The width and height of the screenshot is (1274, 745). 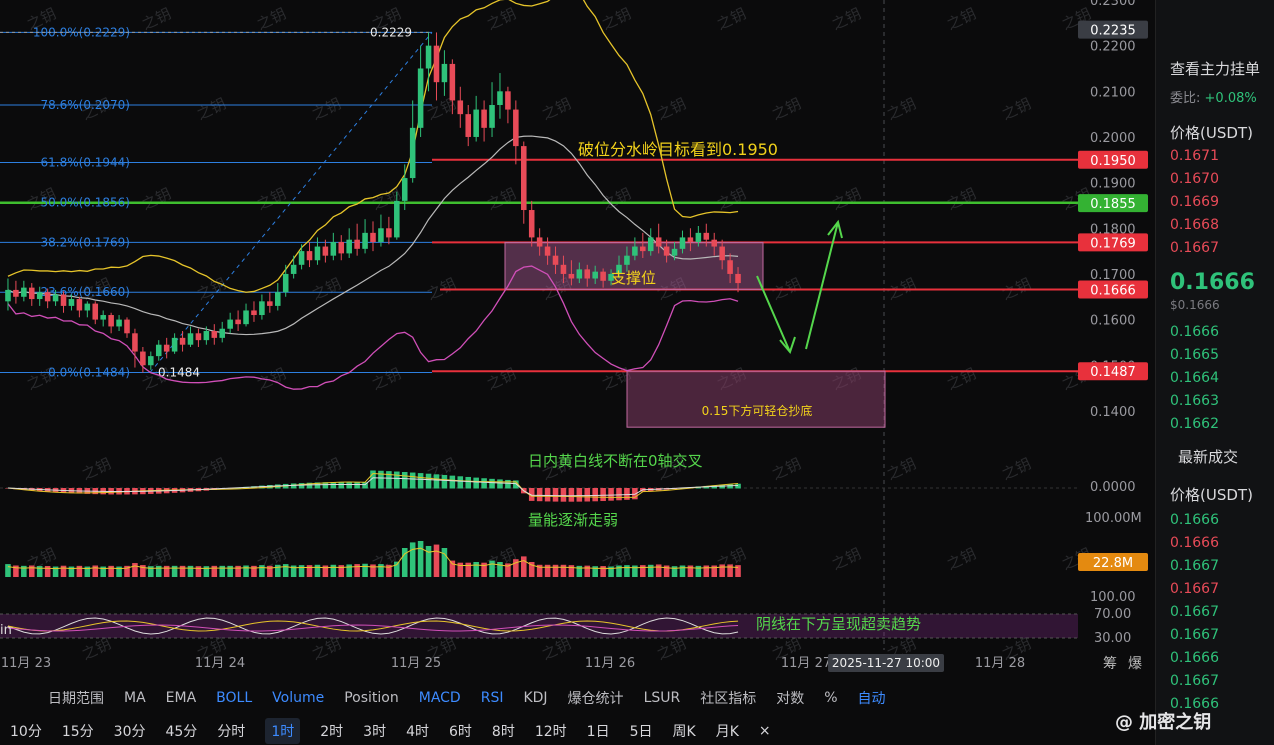 What do you see at coordinates (439, 698) in the screenshot?
I see `toolbar-item: MACD` at bounding box center [439, 698].